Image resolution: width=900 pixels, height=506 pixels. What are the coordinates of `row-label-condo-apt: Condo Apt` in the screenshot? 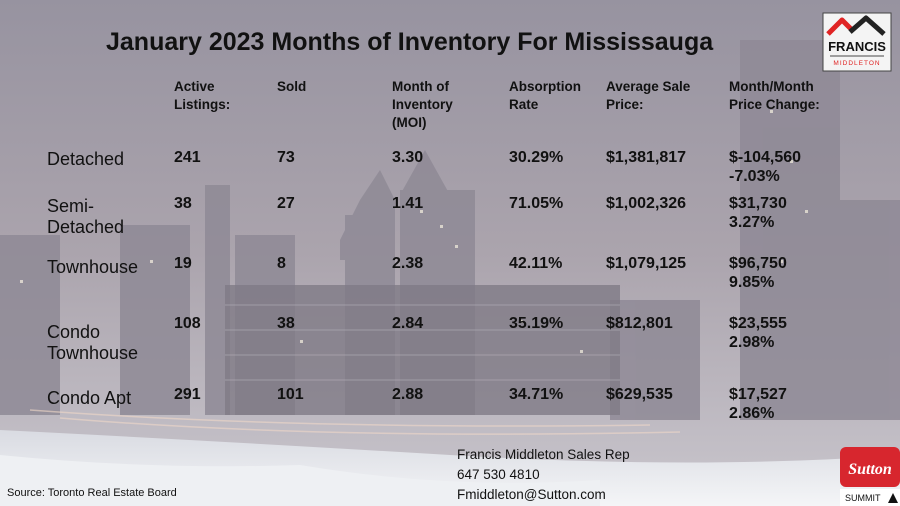 It's located at (89, 398).